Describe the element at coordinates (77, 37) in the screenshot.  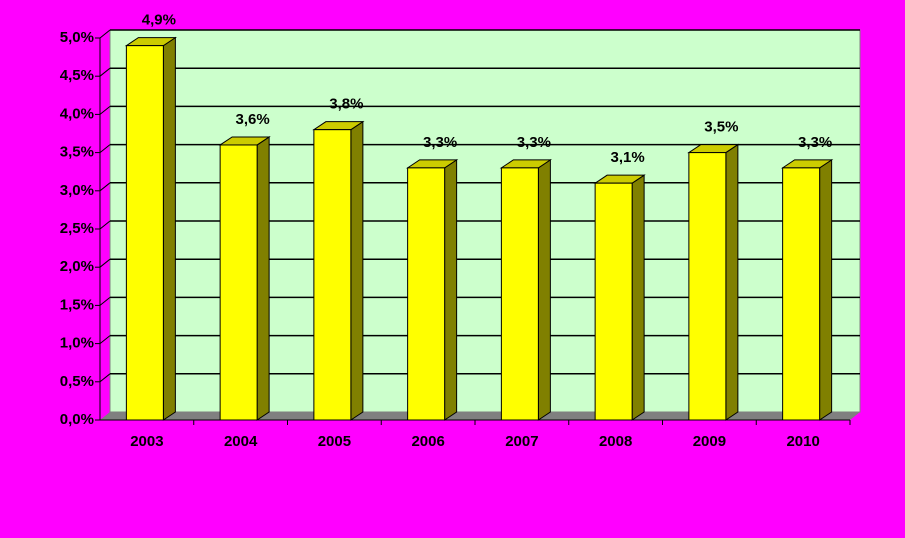
I see `y-tick-label: 5,0%` at that location.